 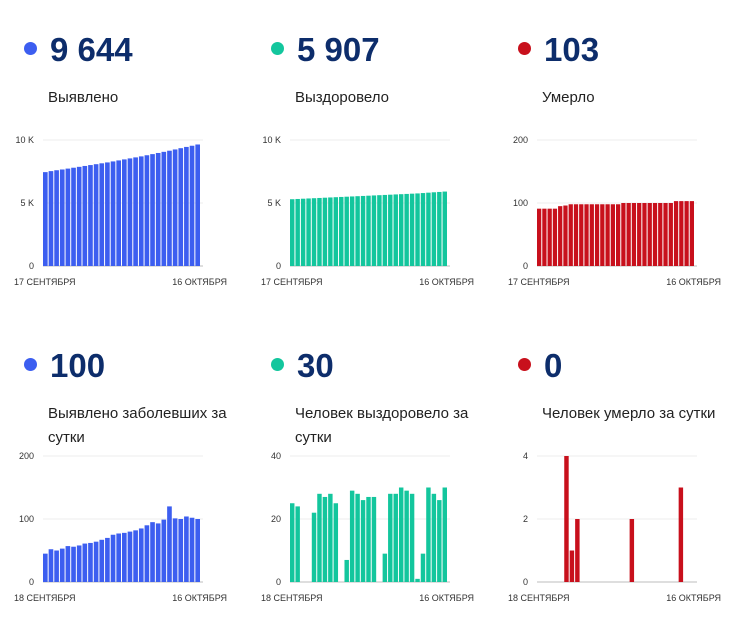 What do you see at coordinates (367, 211) in the screenshot?
I see `recovered-chart: 0 5 K 10 K 17 СЕНТЯБРЯ 16 ОКТЯБРЯ` at bounding box center [367, 211].